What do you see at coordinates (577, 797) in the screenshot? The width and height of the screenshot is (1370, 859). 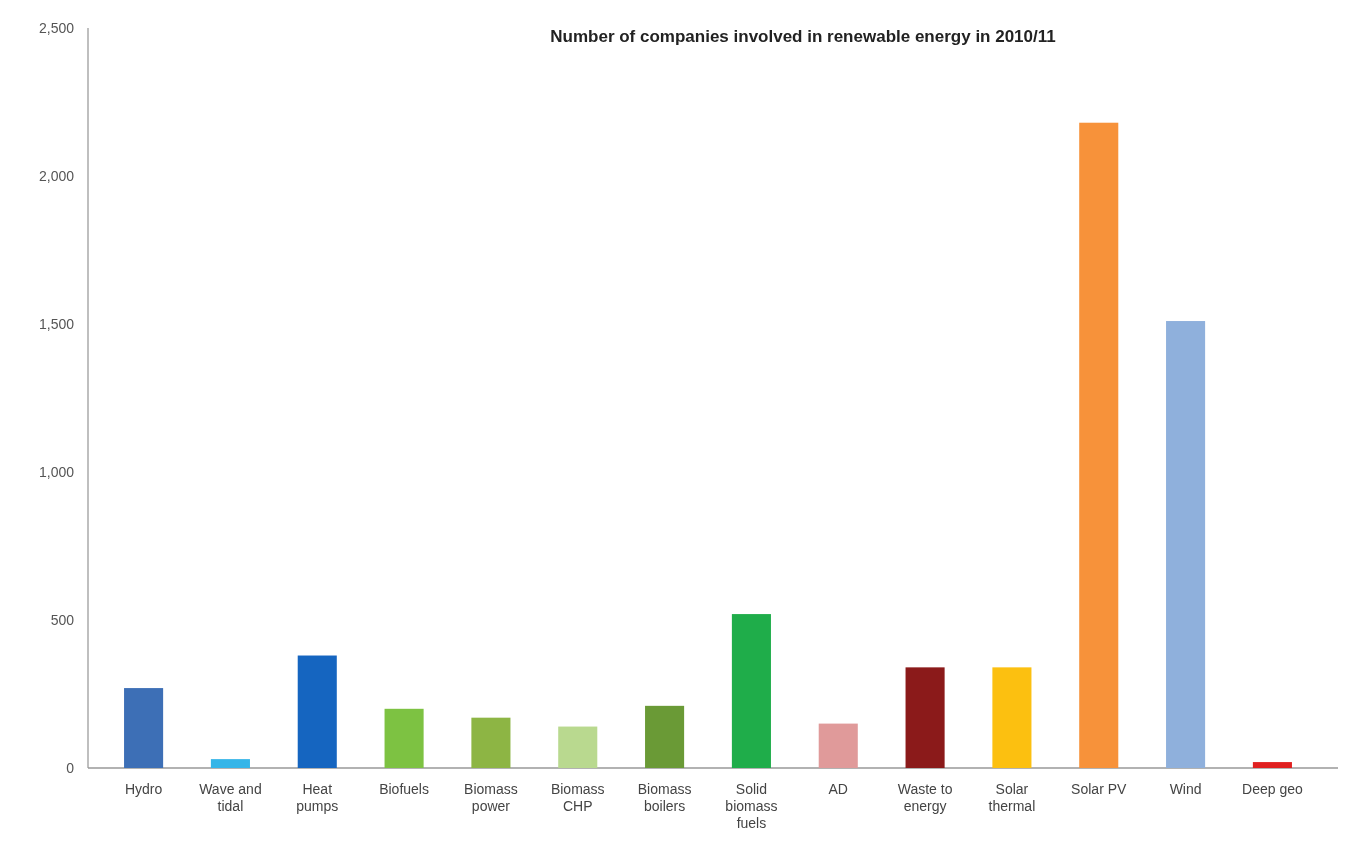 I see `x-tick-label: Biomass CHP` at bounding box center [577, 797].